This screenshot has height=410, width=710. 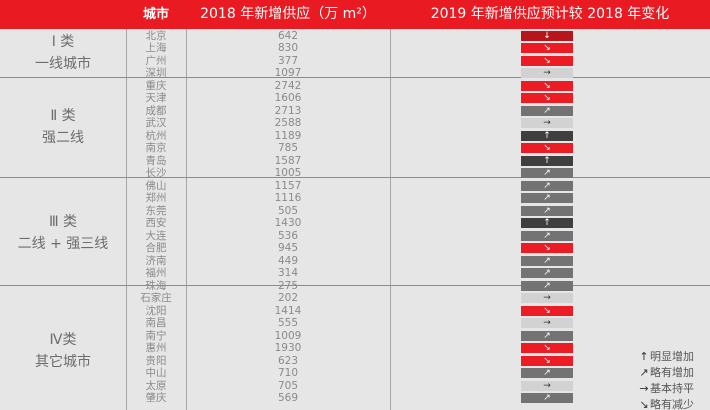 I want to click on table-row: 东莞 505 ↗, so click(x=418, y=210).